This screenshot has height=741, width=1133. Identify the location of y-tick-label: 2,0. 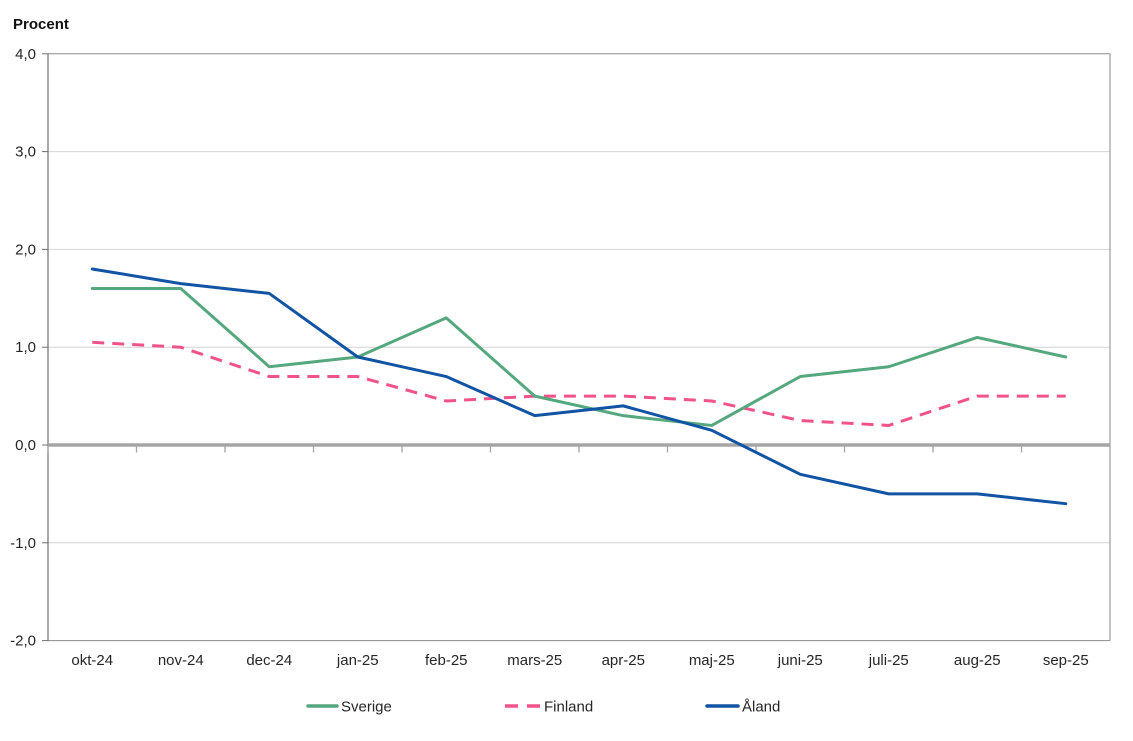
(25, 249).